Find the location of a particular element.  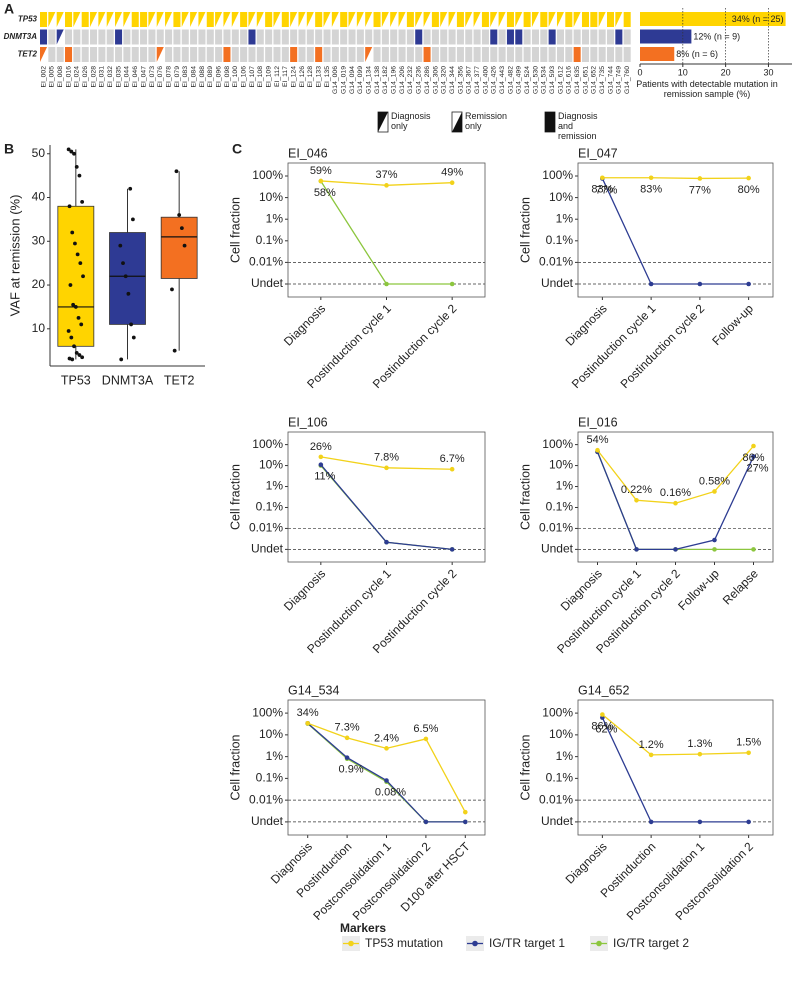

sample-label: G14_134 is located at coordinates (369, 80).